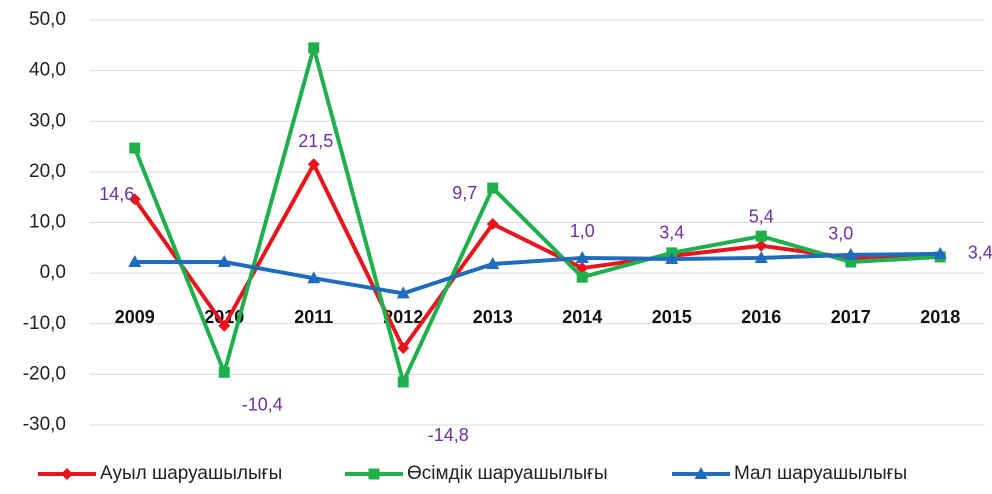 The width and height of the screenshot is (992, 494). What do you see at coordinates (47, 222) in the screenshot?
I see `y-tick-label: 10,0` at bounding box center [47, 222].